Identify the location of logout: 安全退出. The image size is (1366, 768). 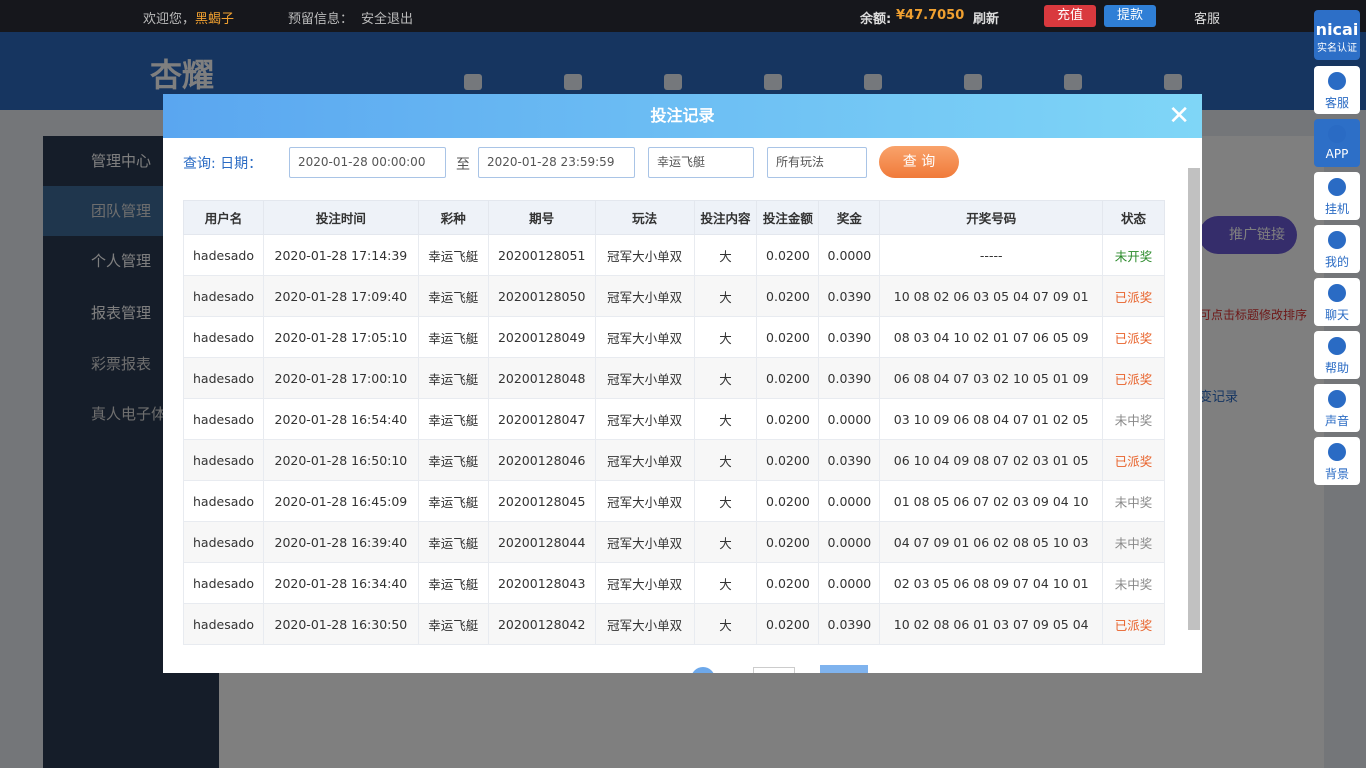
(387, 19).